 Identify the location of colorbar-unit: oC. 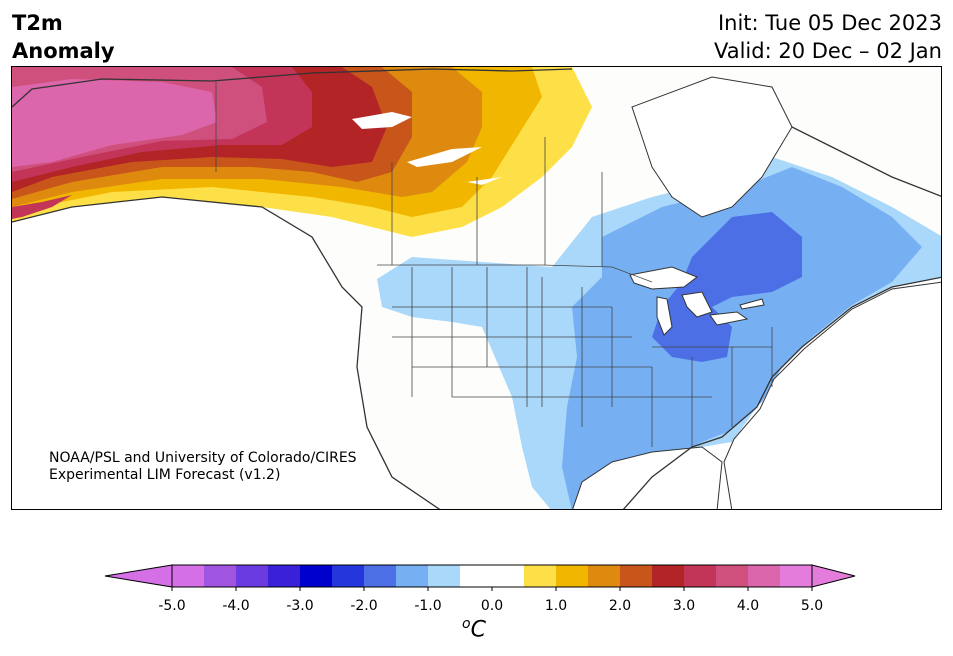
(474, 629).